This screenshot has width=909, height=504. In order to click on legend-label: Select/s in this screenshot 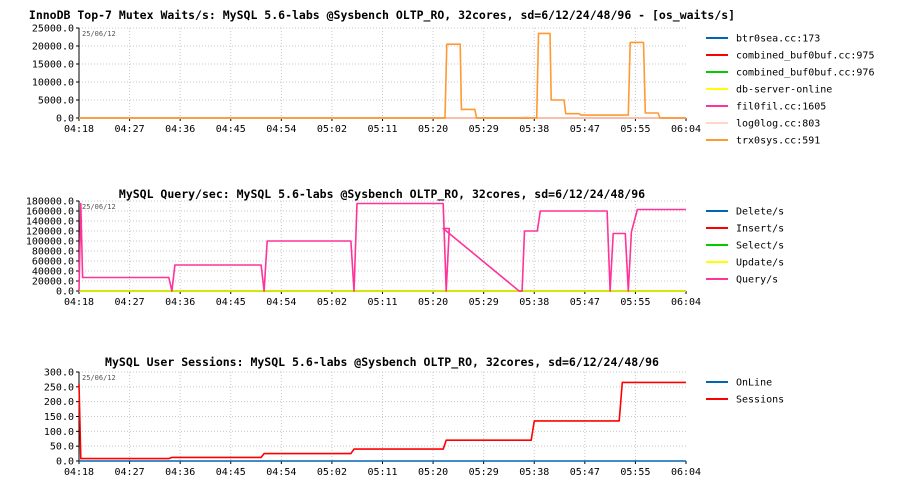, I will do `click(760, 246)`.